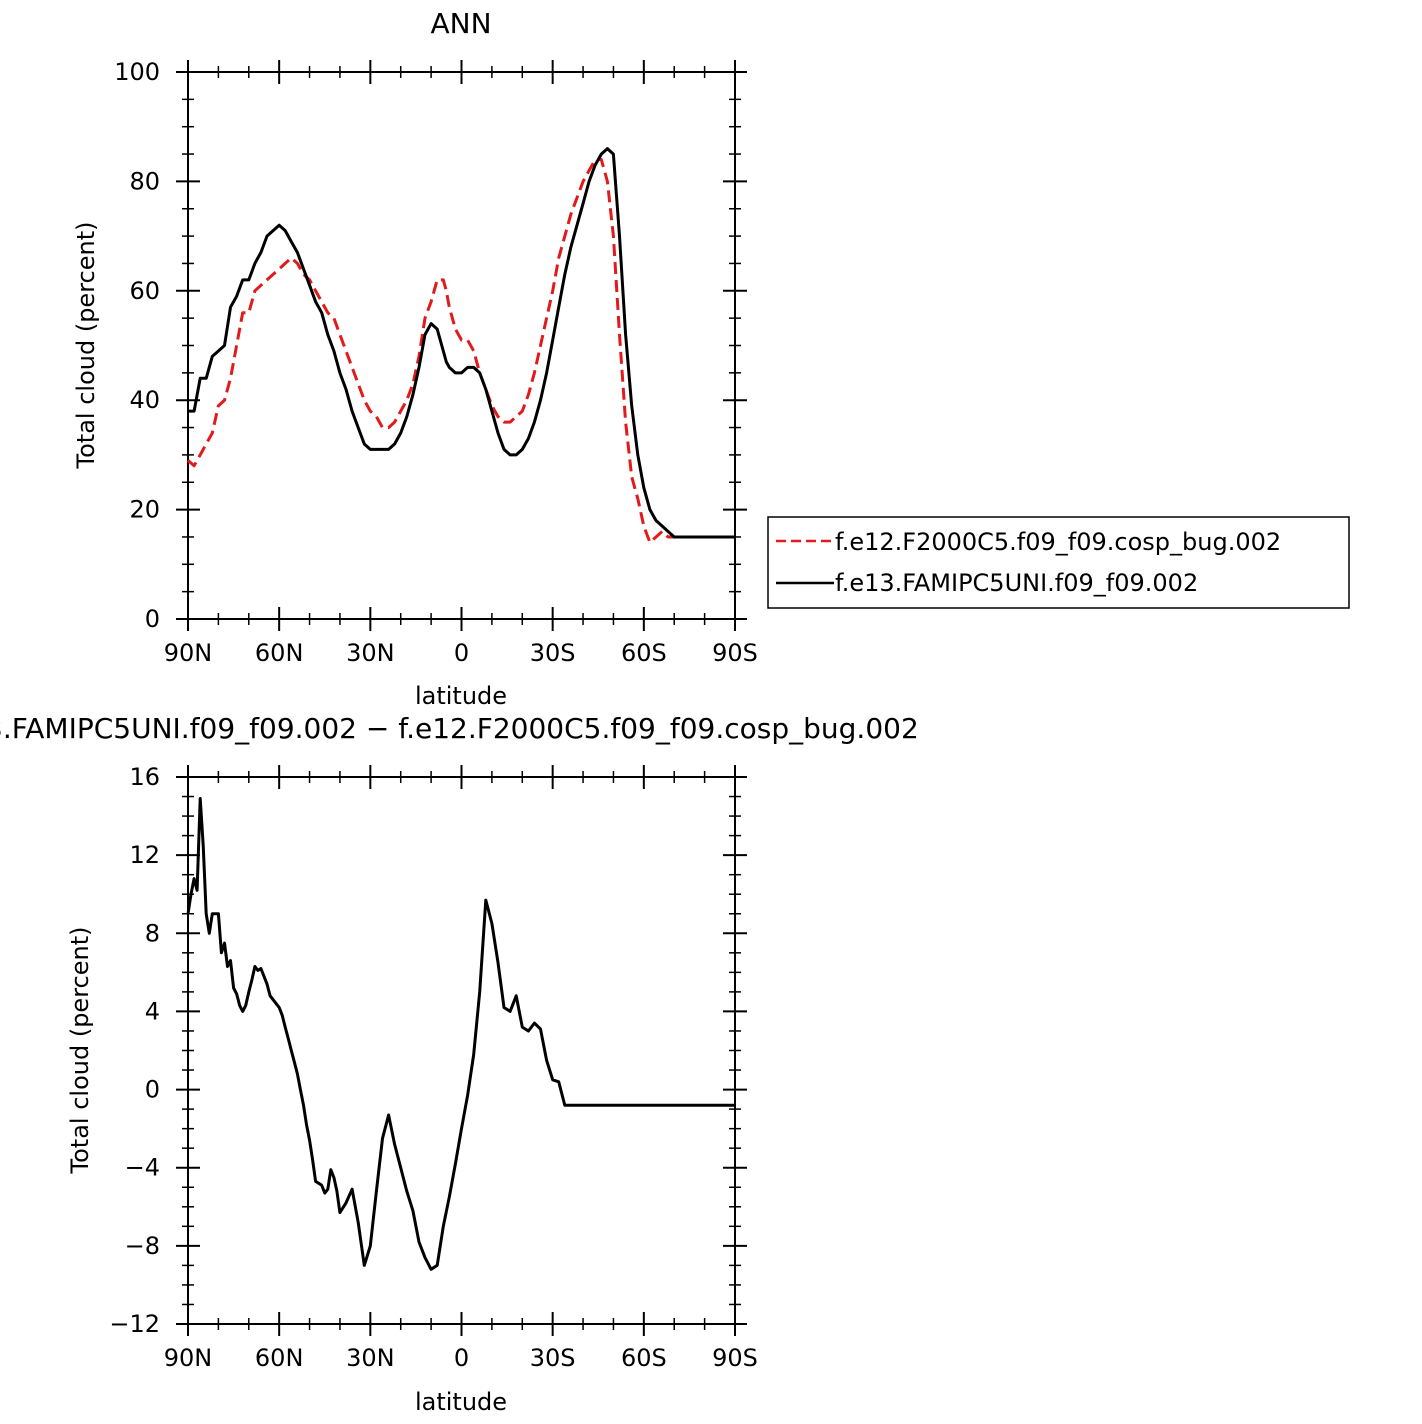 The height and width of the screenshot is (1424, 1422). I want to click on legend-label-f-e12: f.e12.F2000C5.f09_f09.cosp_bug.002, so click(1058, 542).